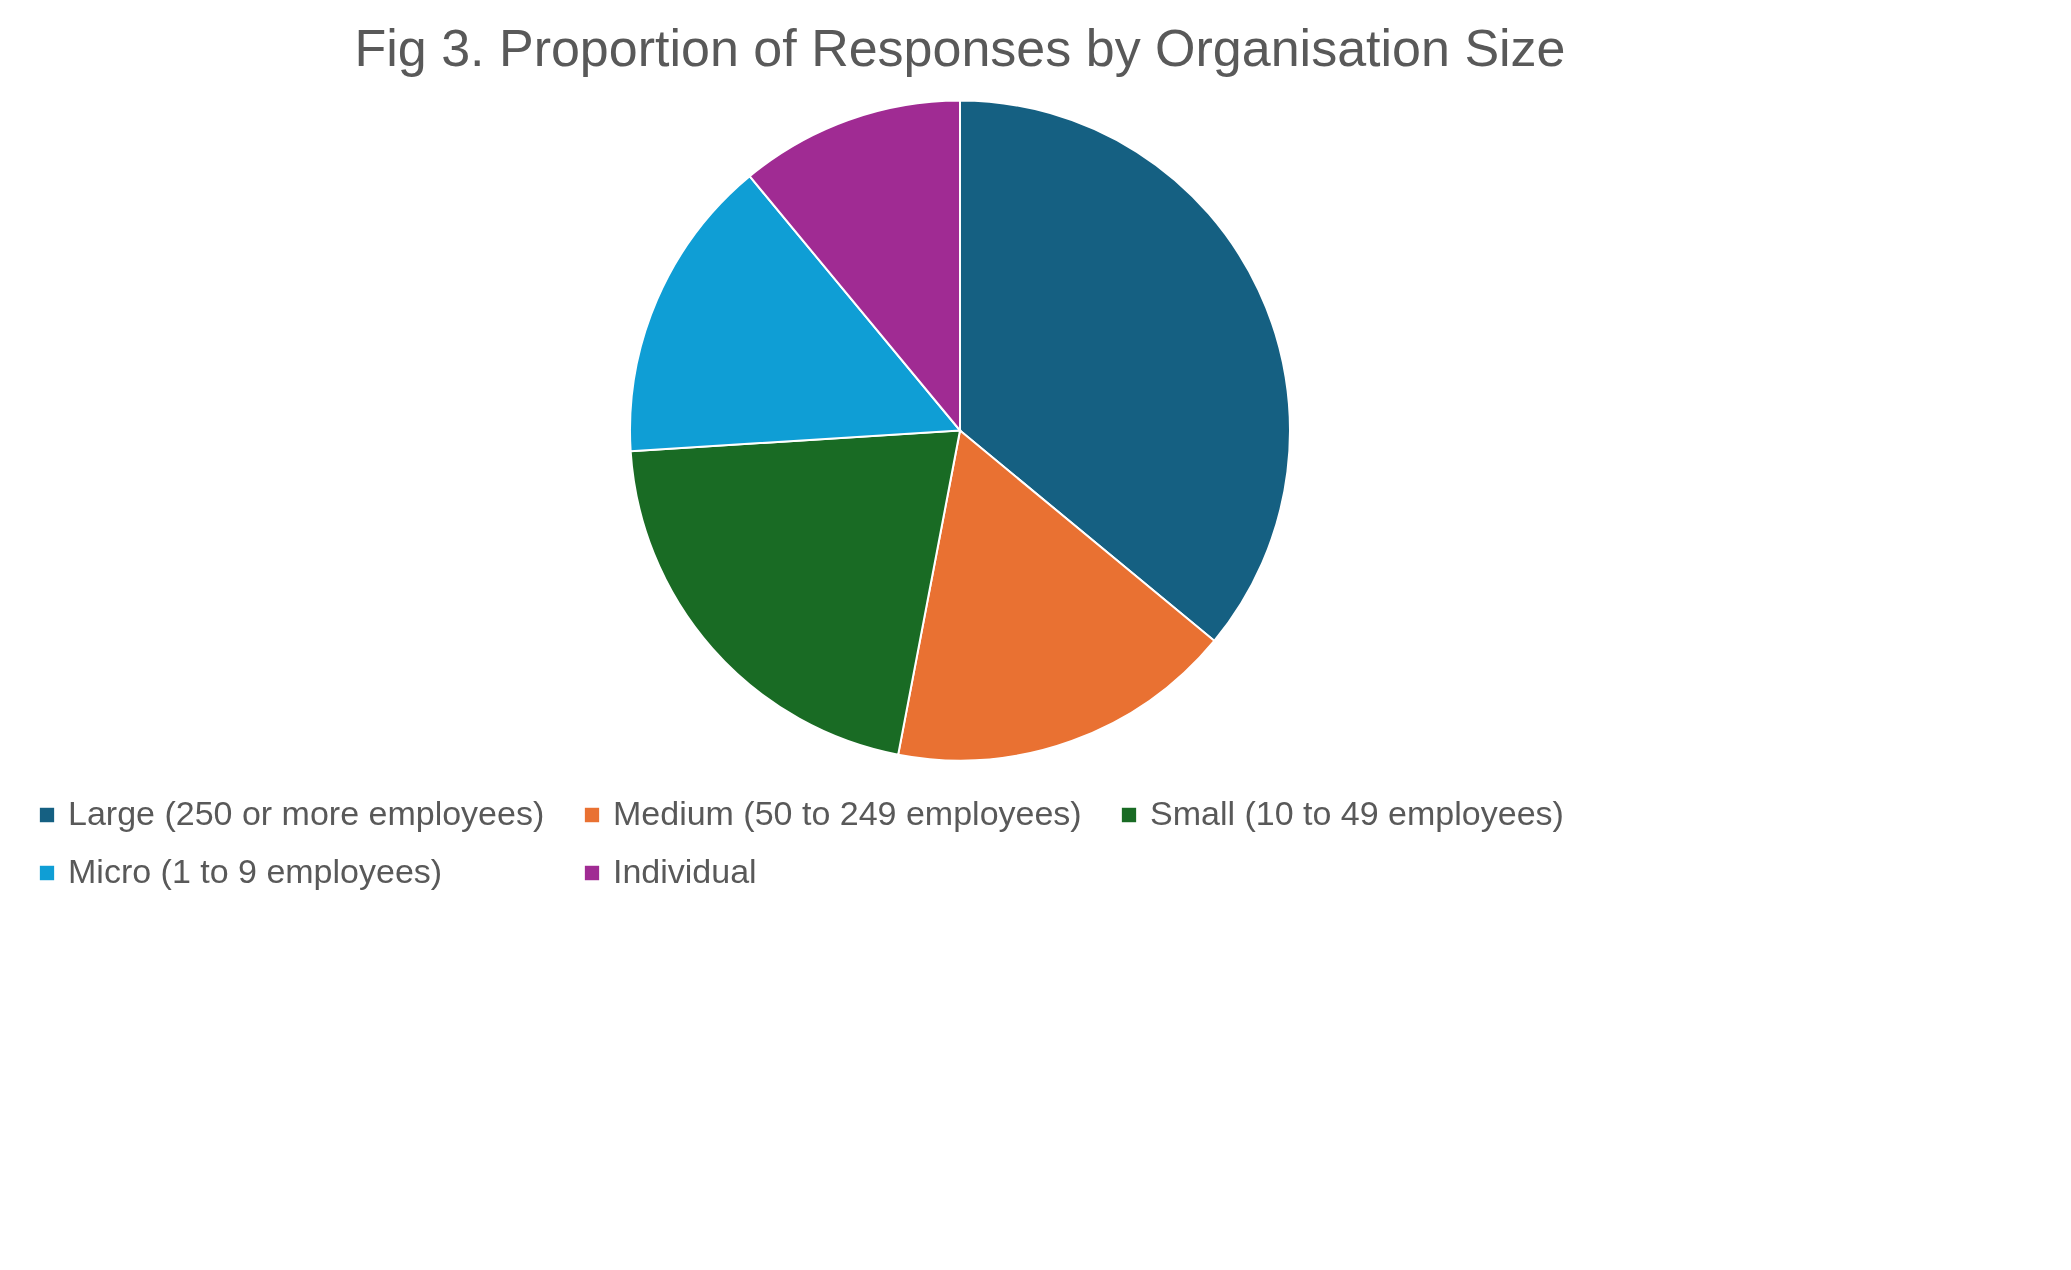 This screenshot has height=1270, width=2071. Describe the element at coordinates (960, 47) in the screenshot. I see `chart-title: Fig 3. Proportion of Responses by Organisation Size` at that location.